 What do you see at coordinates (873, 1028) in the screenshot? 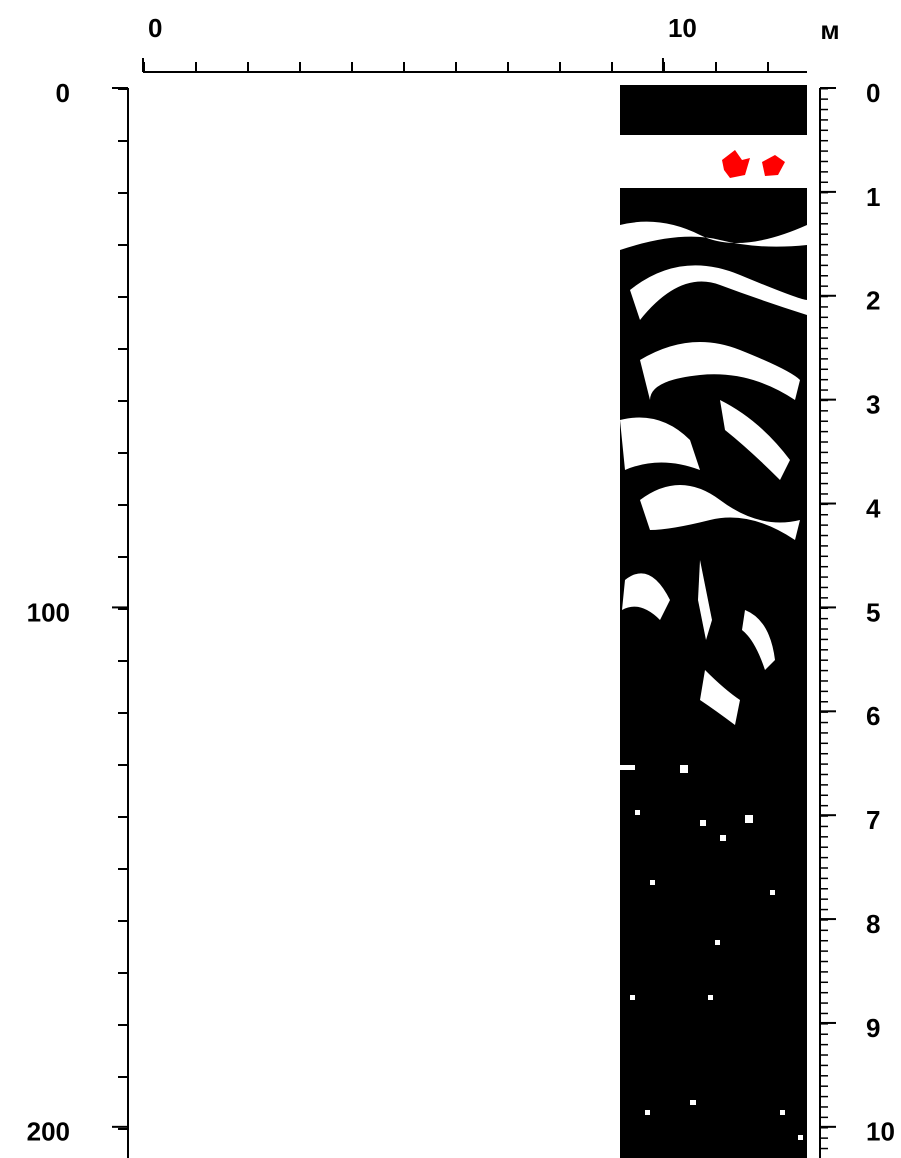
I see `y2-tick-label: 9` at bounding box center [873, 1028].